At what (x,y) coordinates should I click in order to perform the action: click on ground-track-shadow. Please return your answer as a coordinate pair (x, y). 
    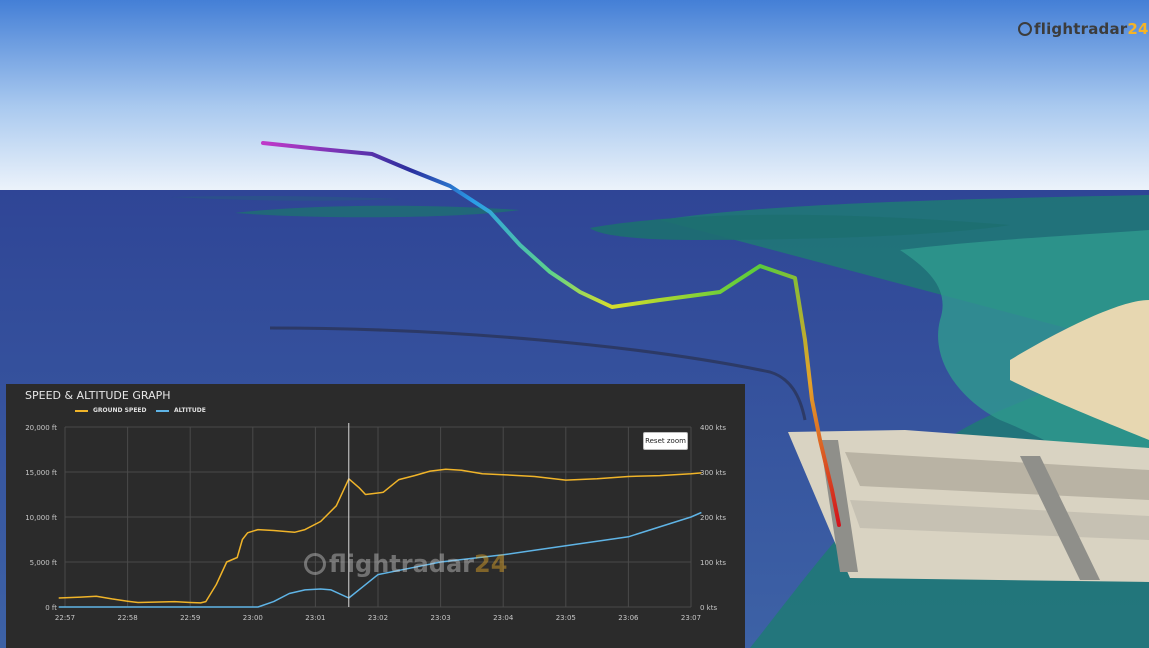
    Looking at the image, I should click on (538, 373).